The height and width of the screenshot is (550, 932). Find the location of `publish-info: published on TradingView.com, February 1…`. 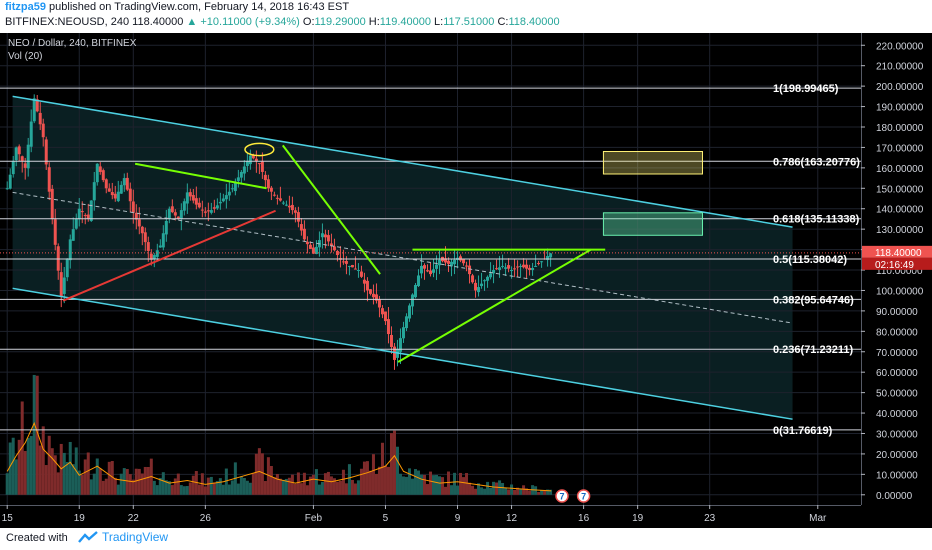

publish-info: published on TradingView.com, February 1… is located at coordinates (199, 7).